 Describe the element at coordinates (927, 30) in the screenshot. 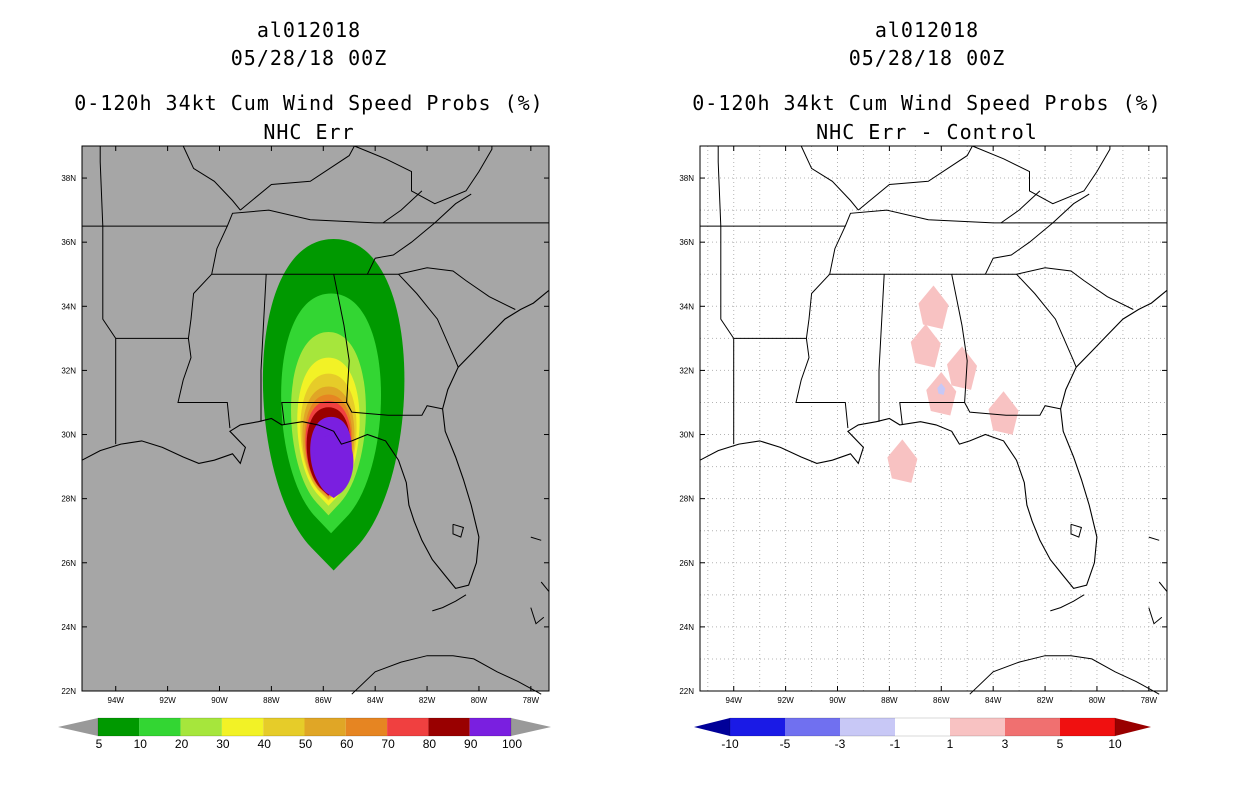

I see `storm-id: al012018` at that location.